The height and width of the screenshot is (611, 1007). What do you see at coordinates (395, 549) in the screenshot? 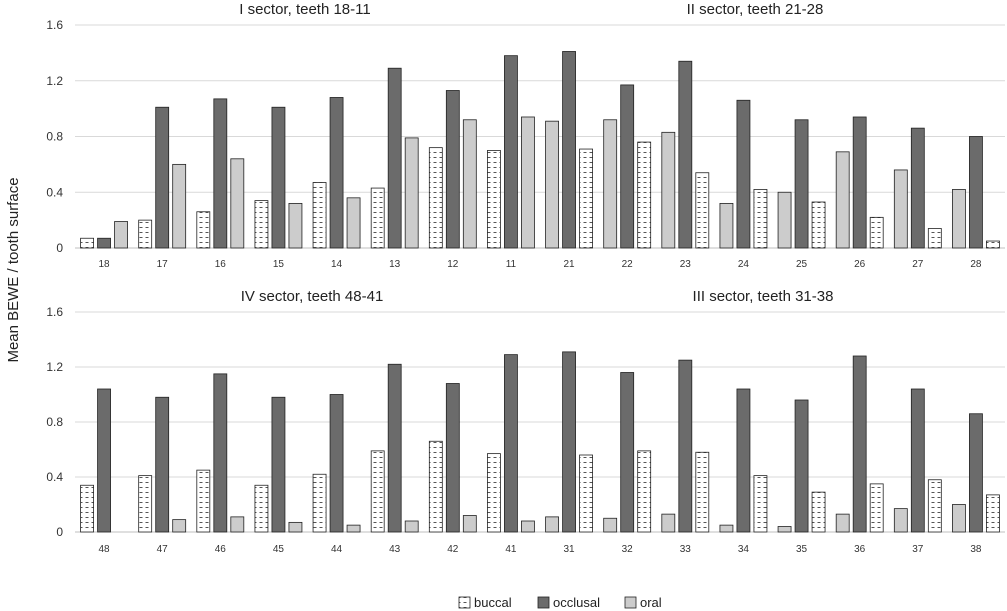
I see `x-tick-label: 43` at bounding box center [395, 549].